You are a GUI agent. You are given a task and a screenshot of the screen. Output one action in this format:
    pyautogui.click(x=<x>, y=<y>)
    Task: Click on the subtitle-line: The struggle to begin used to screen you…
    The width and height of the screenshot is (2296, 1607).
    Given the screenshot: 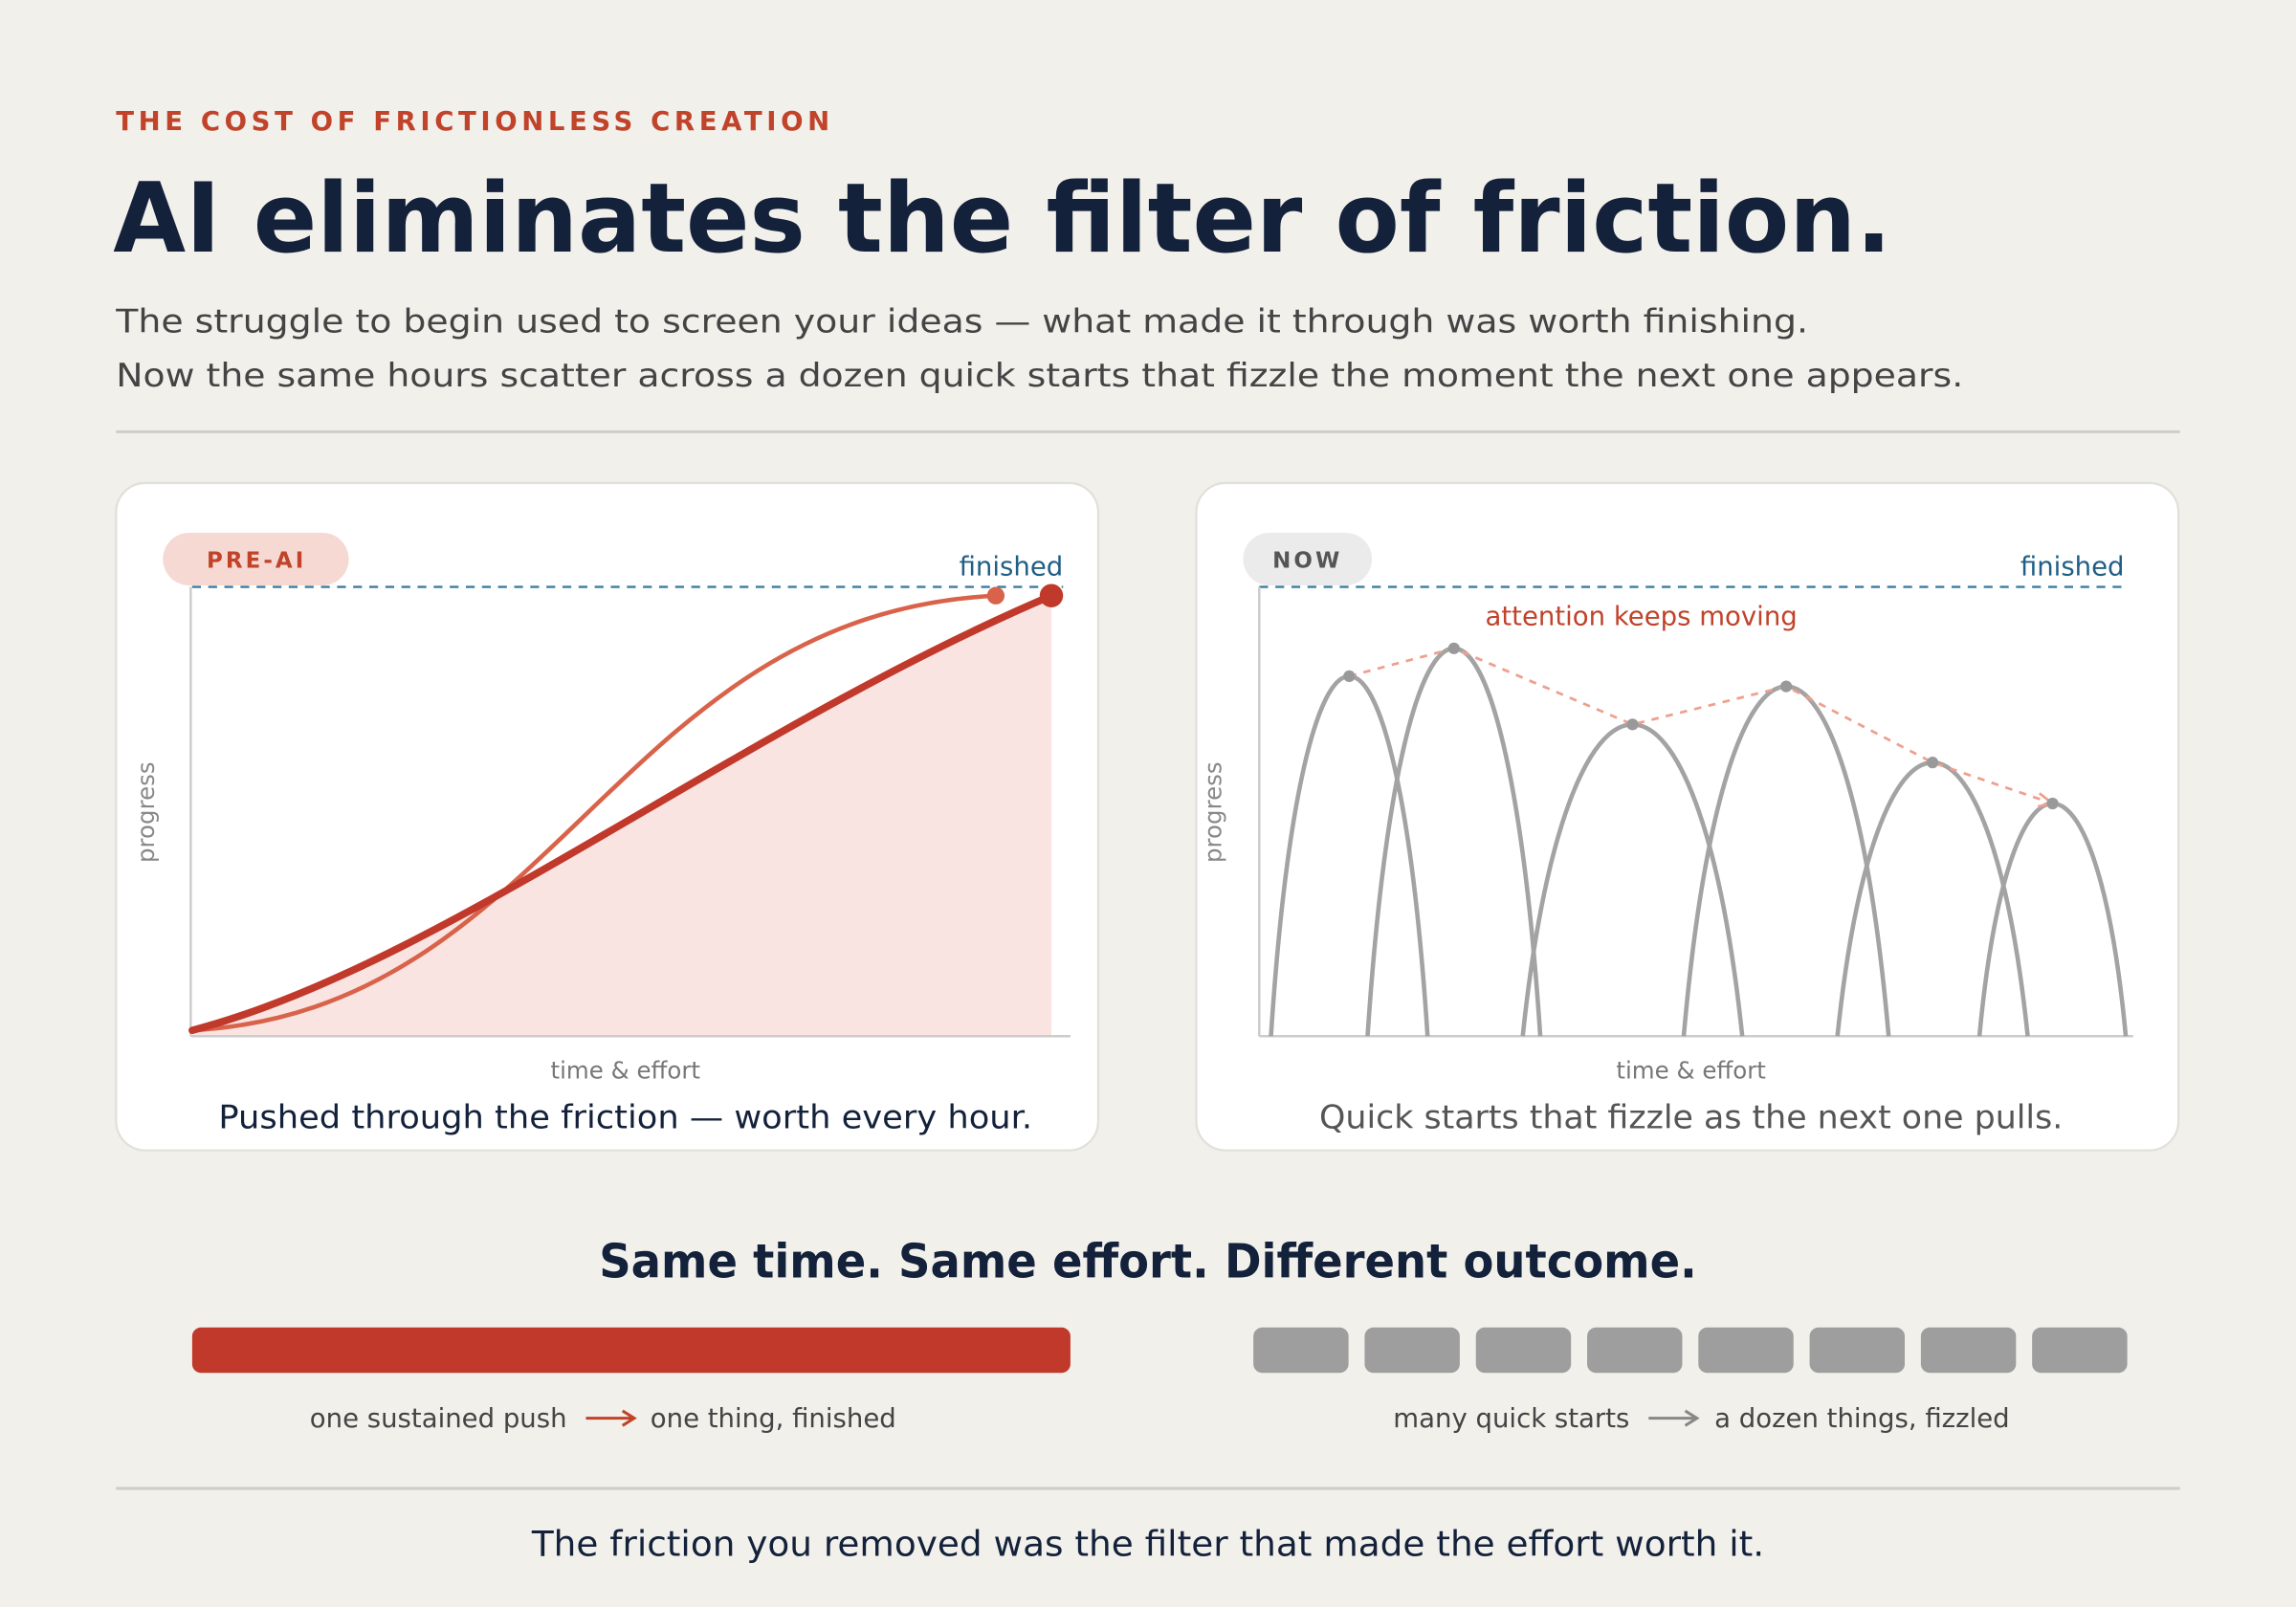 What is the action you would take?
    pyautogui.click(x=962, y=321)
    